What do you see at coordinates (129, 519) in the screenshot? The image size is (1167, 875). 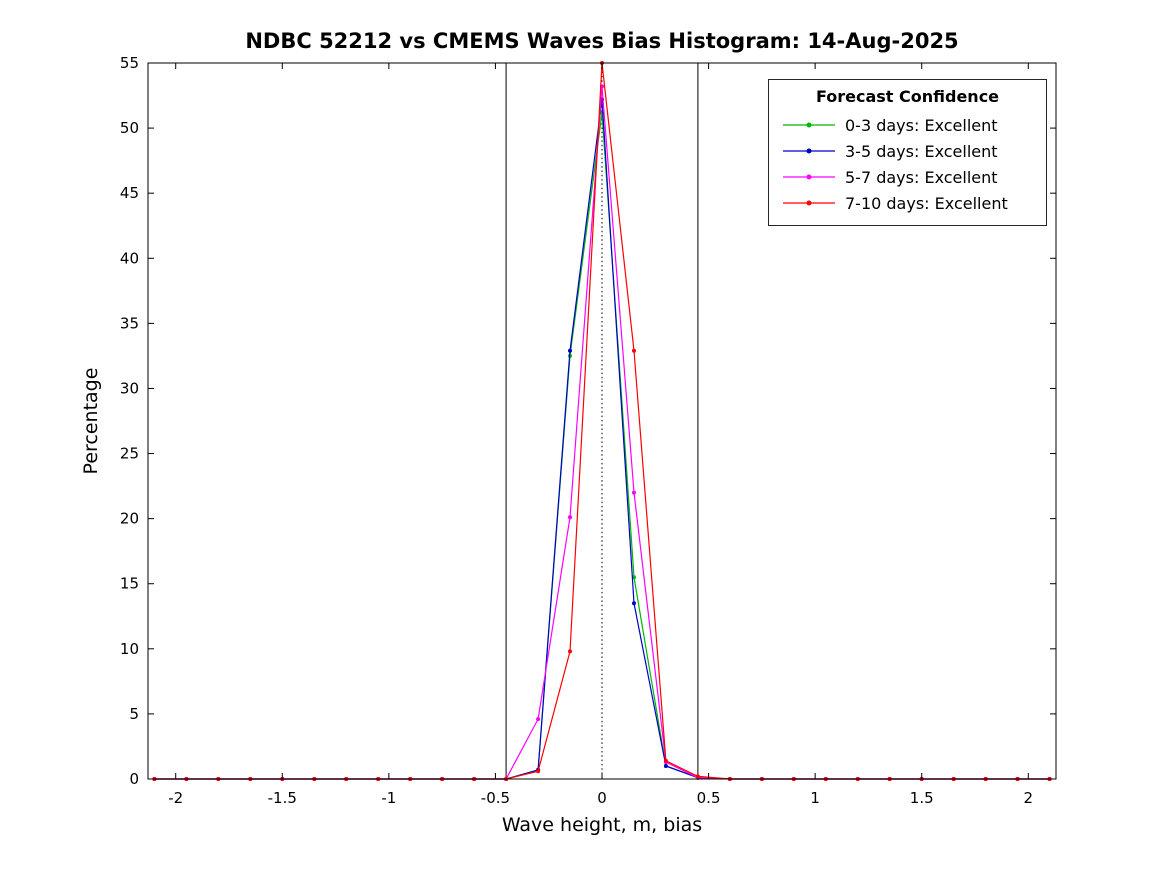 I see `y-tick-label: 20` at bounding box center [129, 519].